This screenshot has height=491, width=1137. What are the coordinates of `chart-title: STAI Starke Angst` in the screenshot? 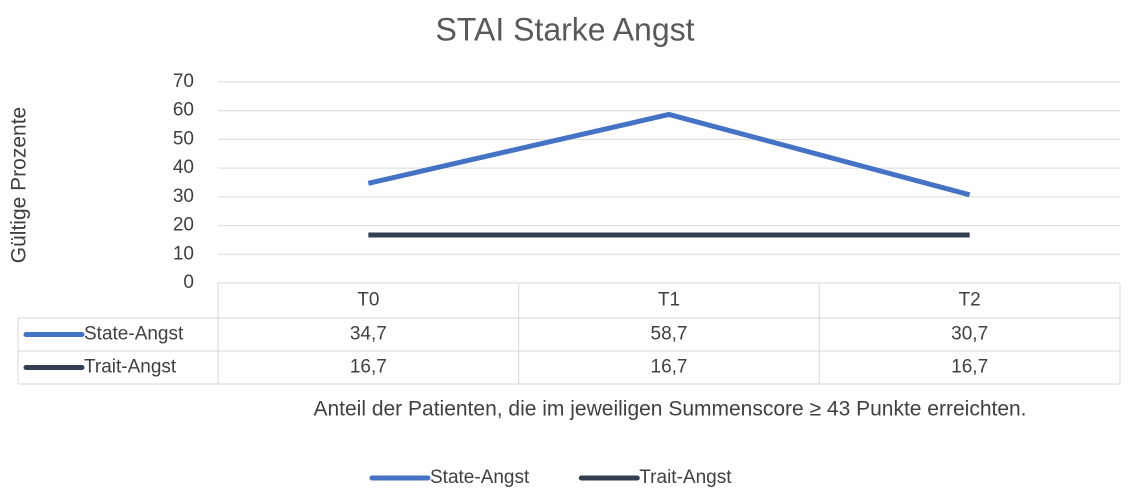 It's located at (564, 29).